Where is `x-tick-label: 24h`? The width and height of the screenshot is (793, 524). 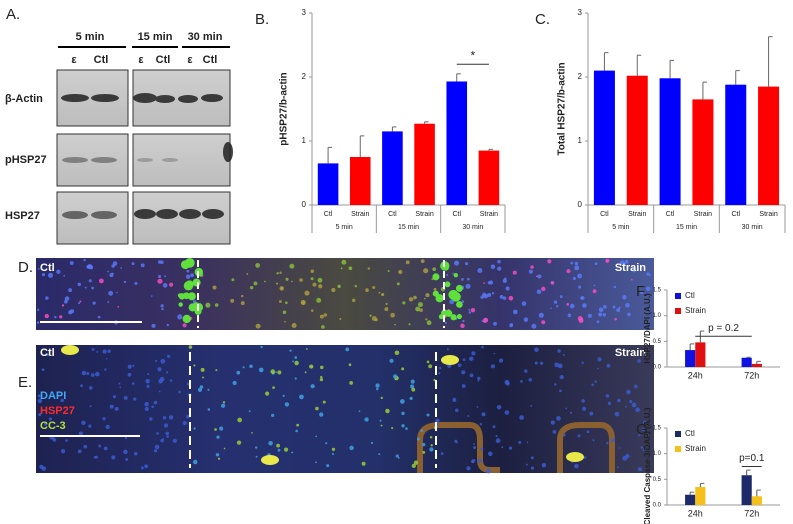 x-tick-label: 24h is located at coordinates (695, 513).